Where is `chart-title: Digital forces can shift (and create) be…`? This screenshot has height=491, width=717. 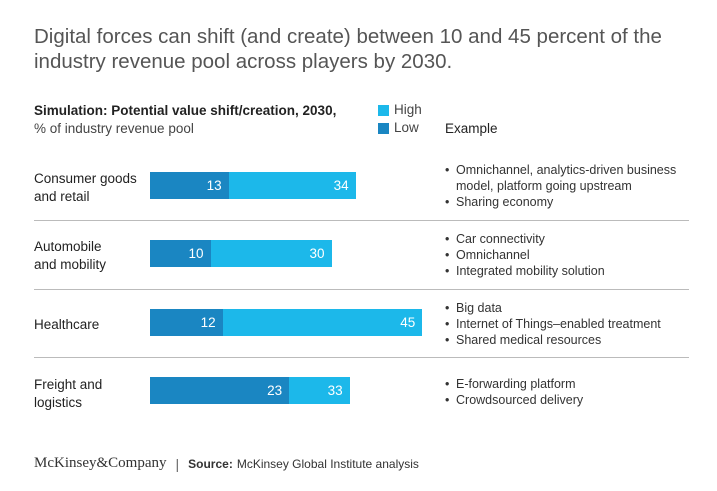 chart-title: Digital forces can shift (and create) be… is located at coordinates (348, 49).